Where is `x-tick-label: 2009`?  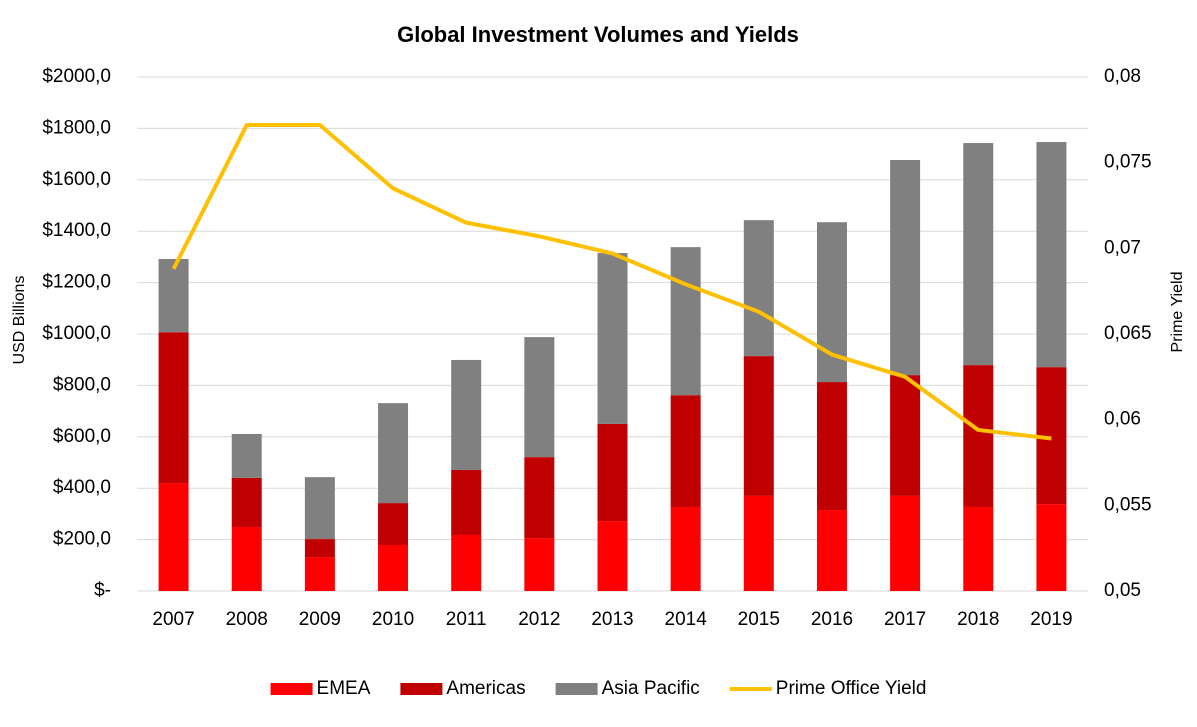
x-tick-label: 2009 is located at coordinates (320, 619).